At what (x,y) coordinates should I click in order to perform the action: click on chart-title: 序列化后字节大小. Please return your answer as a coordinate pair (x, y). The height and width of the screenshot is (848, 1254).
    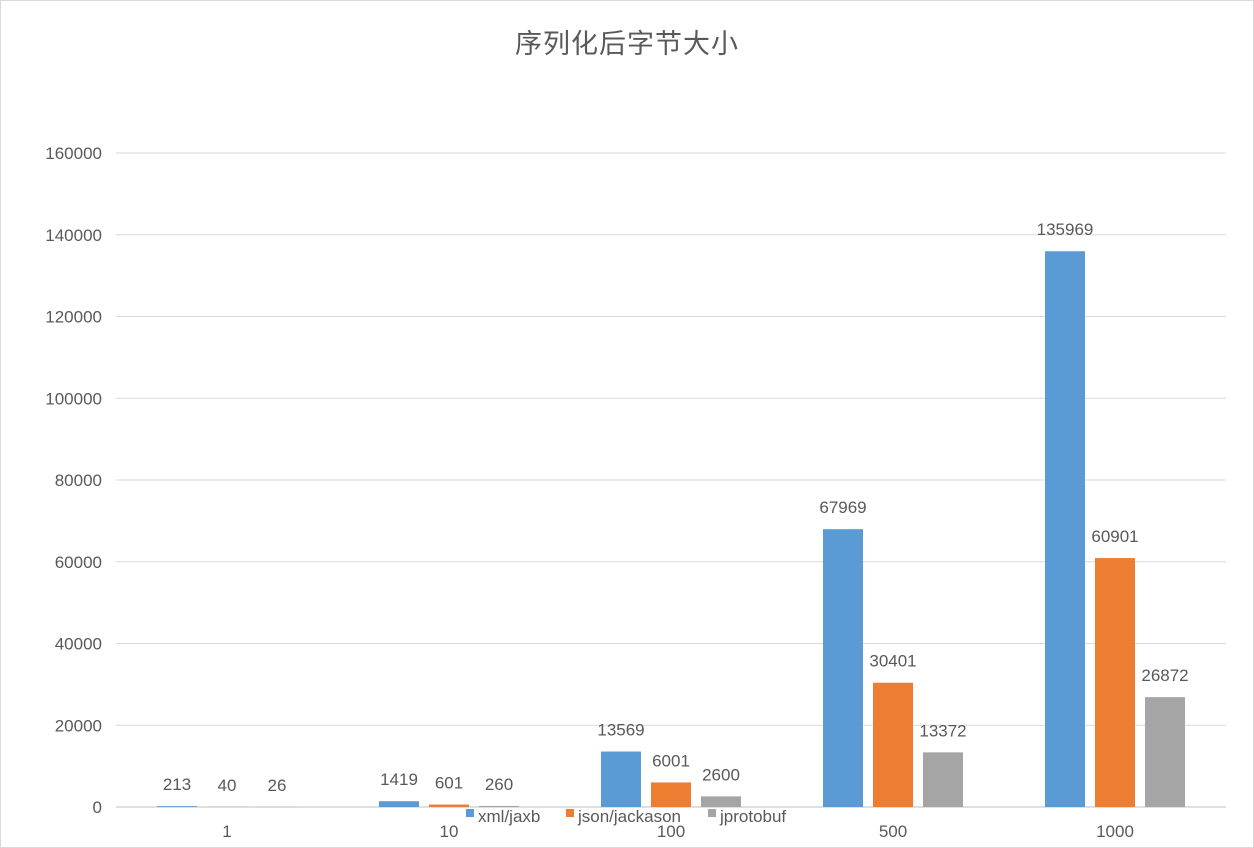
    Looking at the image, I should click on (627, 44).